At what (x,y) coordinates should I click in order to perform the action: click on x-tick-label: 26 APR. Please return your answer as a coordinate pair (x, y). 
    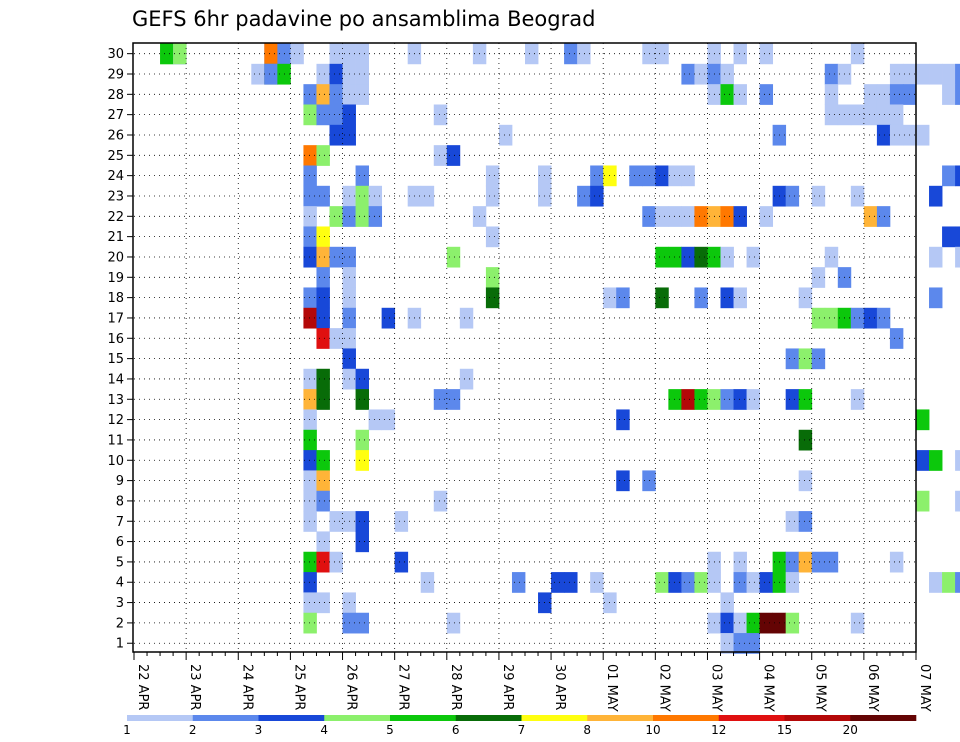
    Looking at the image, I should click on (351, 687).